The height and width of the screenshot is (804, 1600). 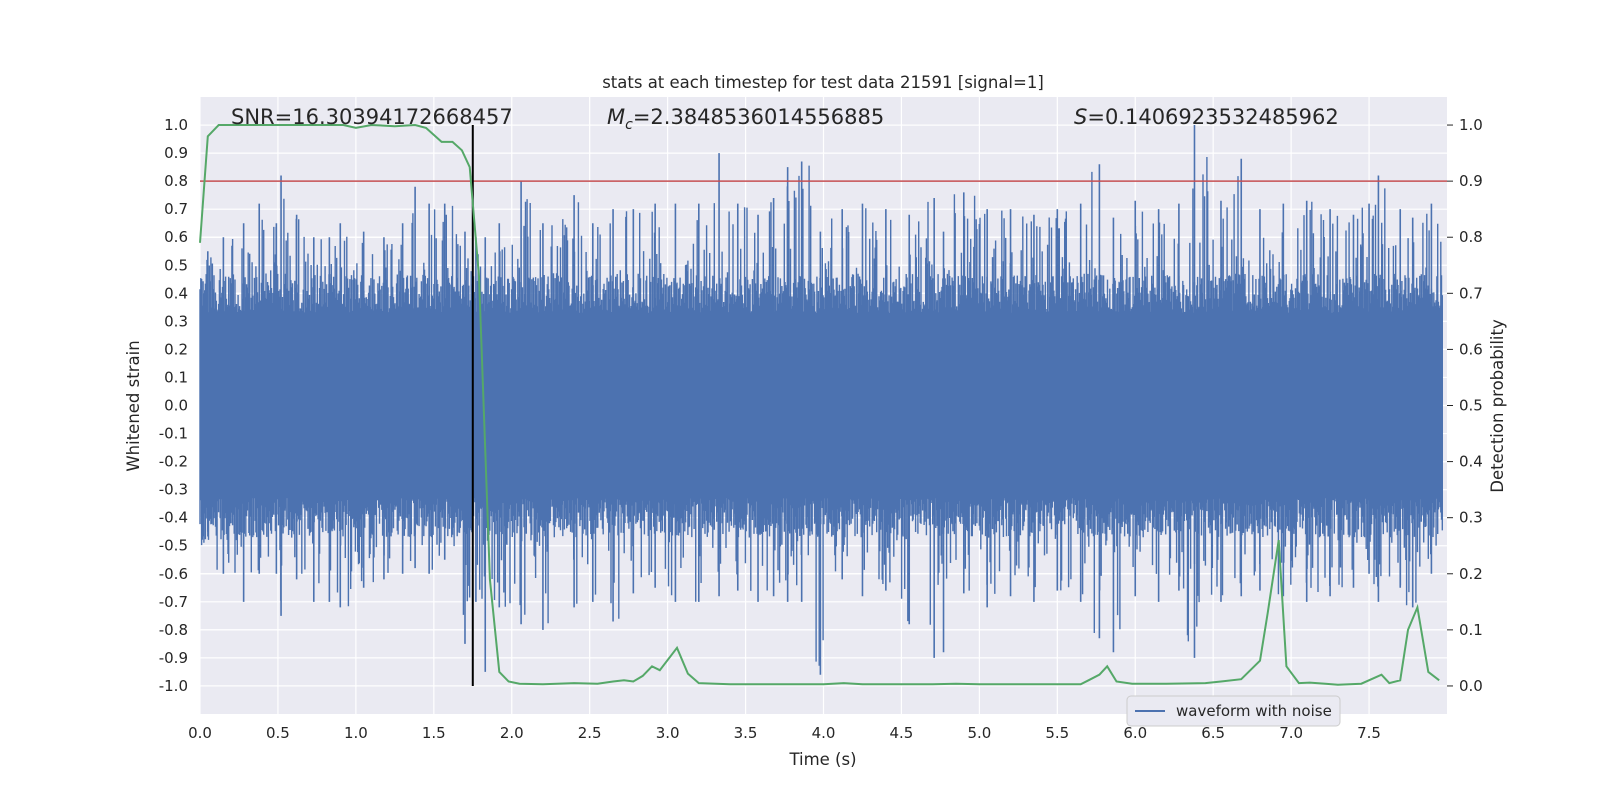 I want to click on chirp-mass-symbol: M, so click(x=616, y=117).